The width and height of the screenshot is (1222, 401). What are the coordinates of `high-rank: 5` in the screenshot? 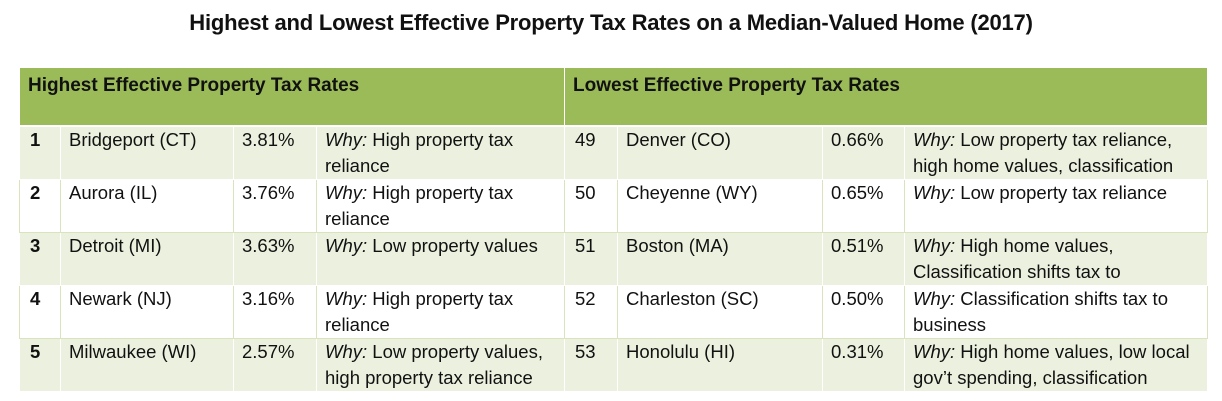 It's located at (40, 365).